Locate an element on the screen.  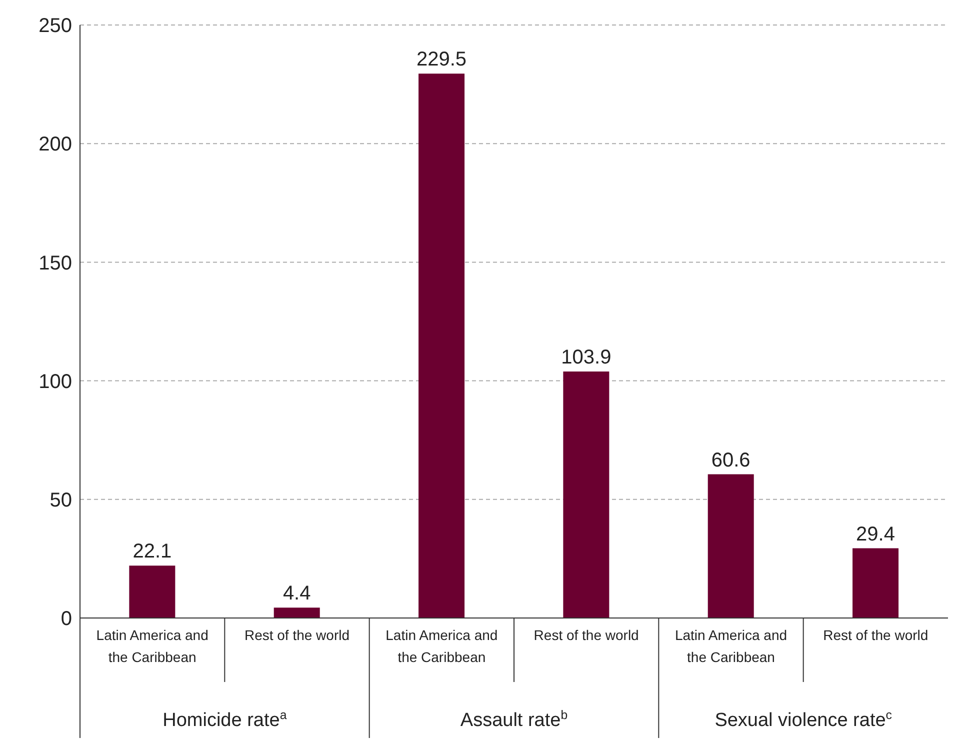
data-label: 4.4 is located at coordinates (296, 593).